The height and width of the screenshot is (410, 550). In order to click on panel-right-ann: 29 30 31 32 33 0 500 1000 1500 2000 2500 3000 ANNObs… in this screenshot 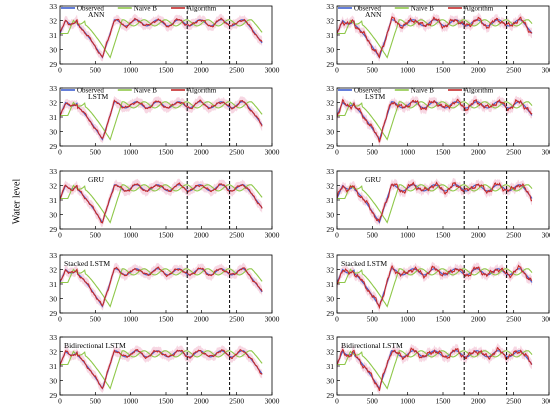, I will do `click(438, 38)`.